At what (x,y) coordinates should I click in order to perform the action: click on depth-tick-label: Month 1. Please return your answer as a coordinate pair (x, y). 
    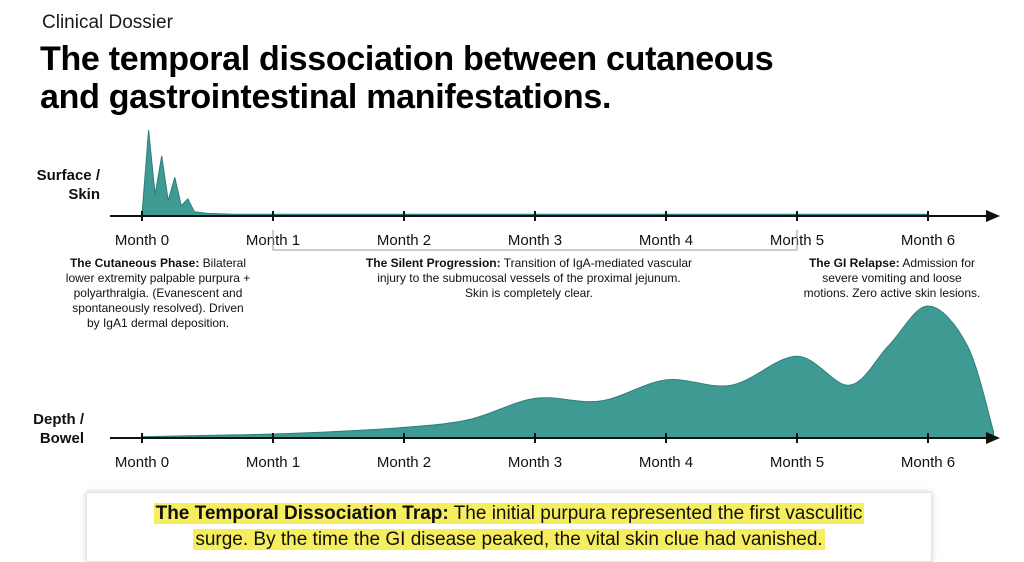
    Looking at the image, I should click on (273, 462).